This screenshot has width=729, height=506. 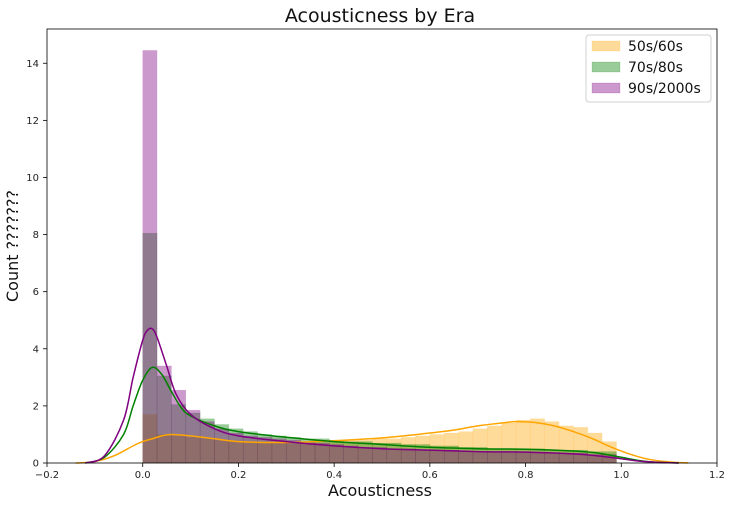 I want to click on chart-title: Acousticness by Era, so click(x=380, y=16).